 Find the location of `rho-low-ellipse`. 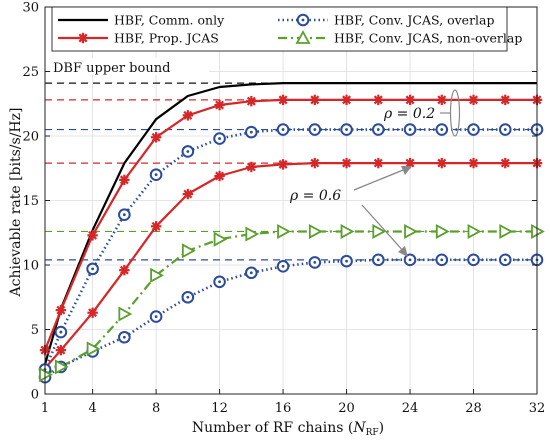

rho-low-ellipse is located at coordinates (455, 113).